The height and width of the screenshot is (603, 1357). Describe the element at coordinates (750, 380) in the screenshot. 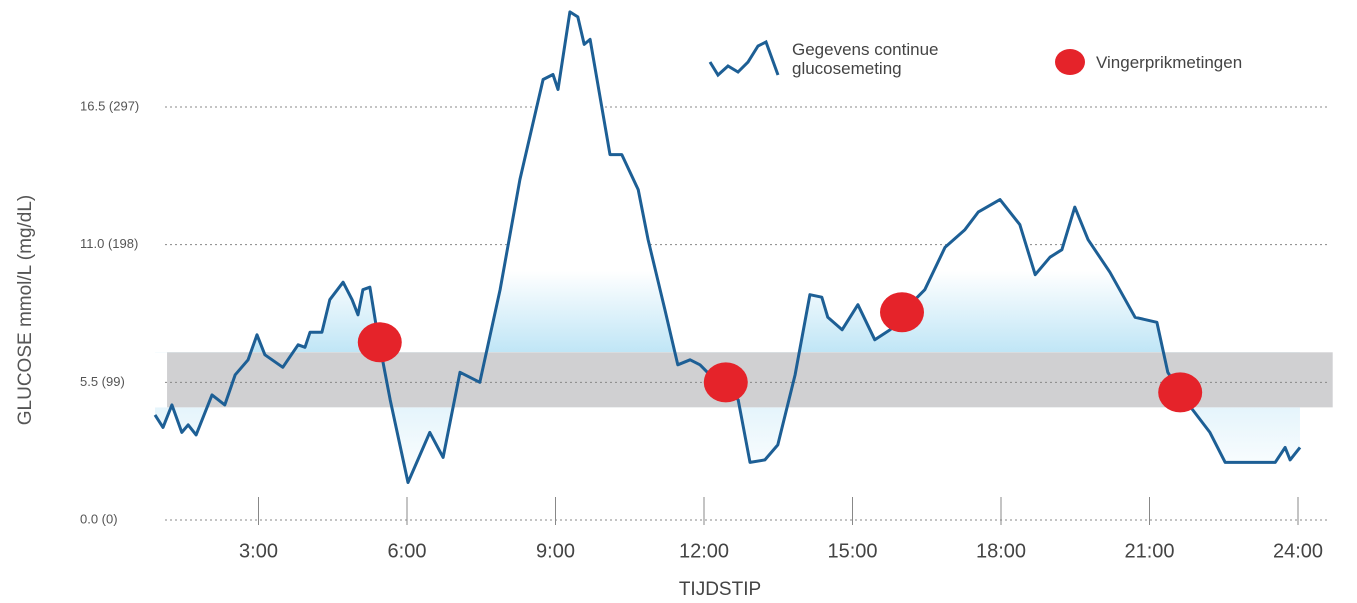

I see `target-band` at that location.